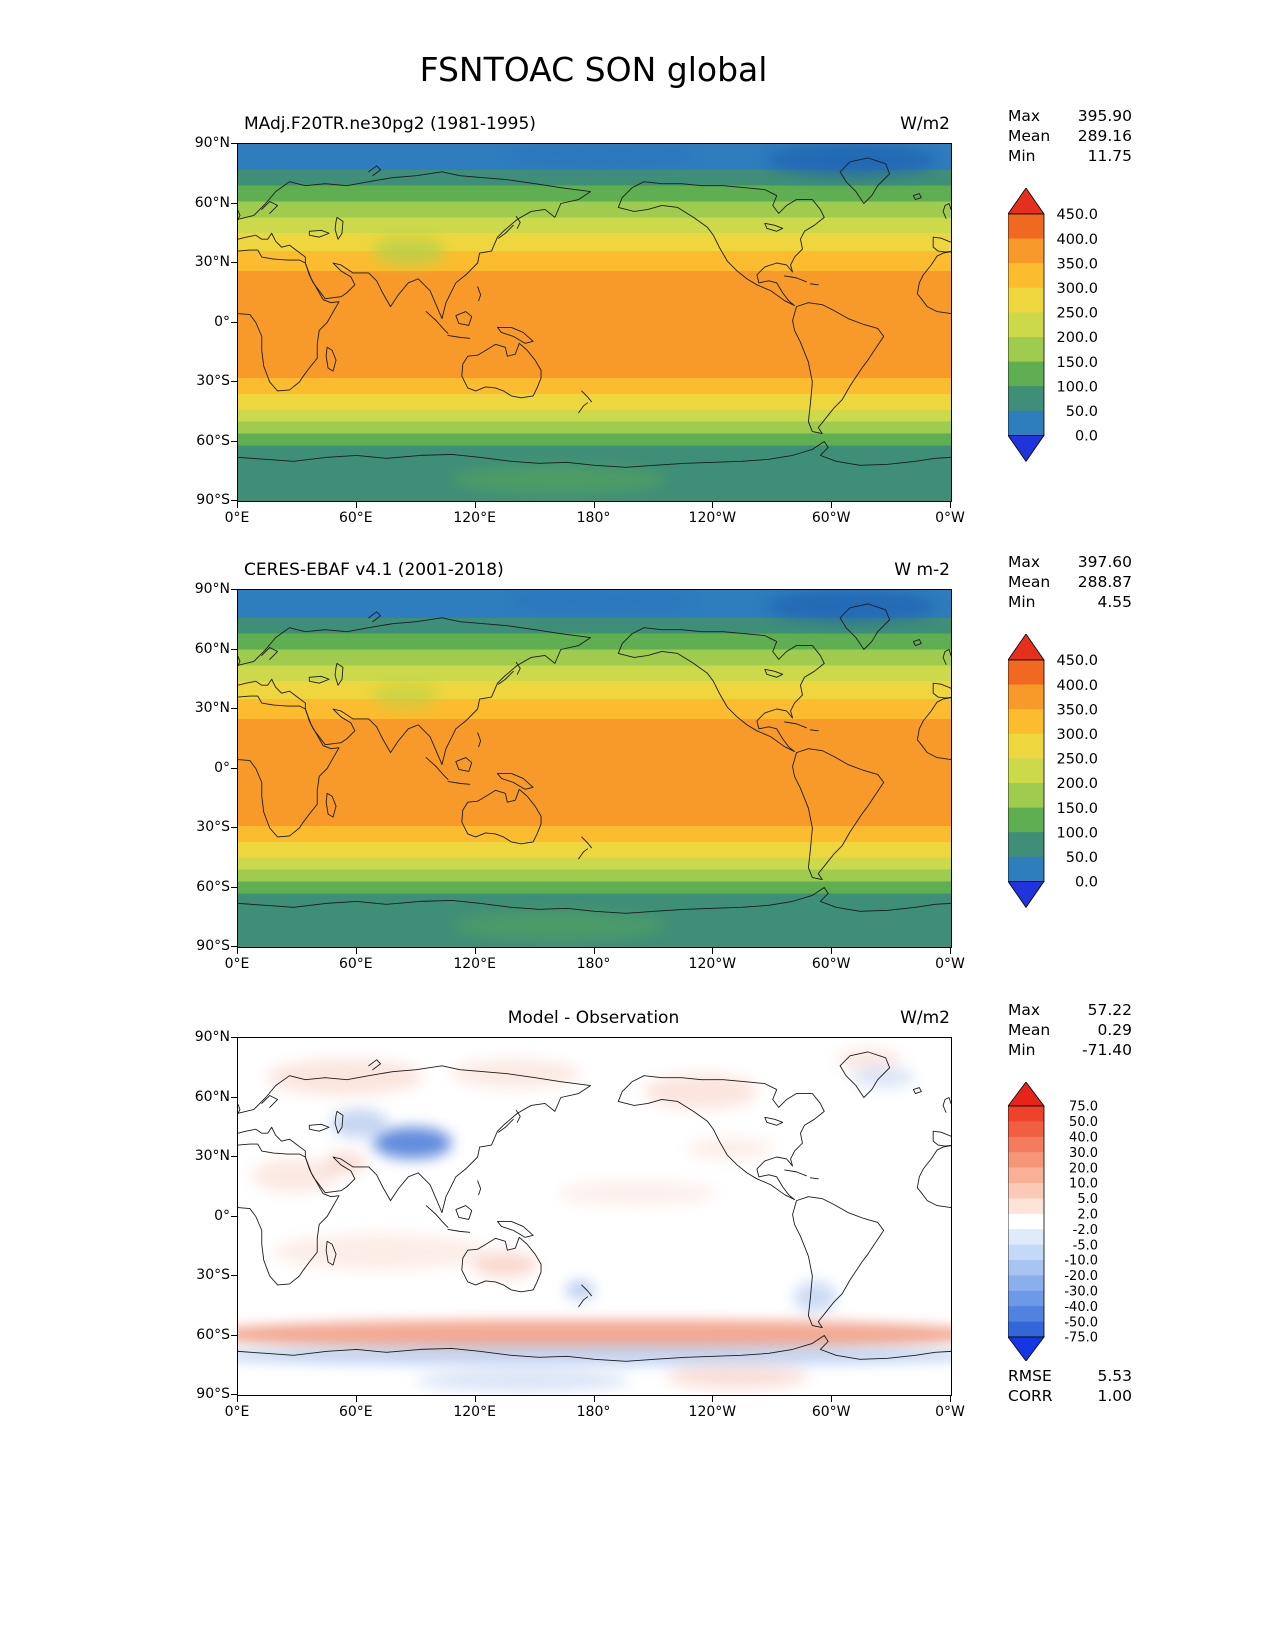 This screenshot has height=1650, width=1275. I want to click on x-tick-label: 0°E, so click(237, 518).